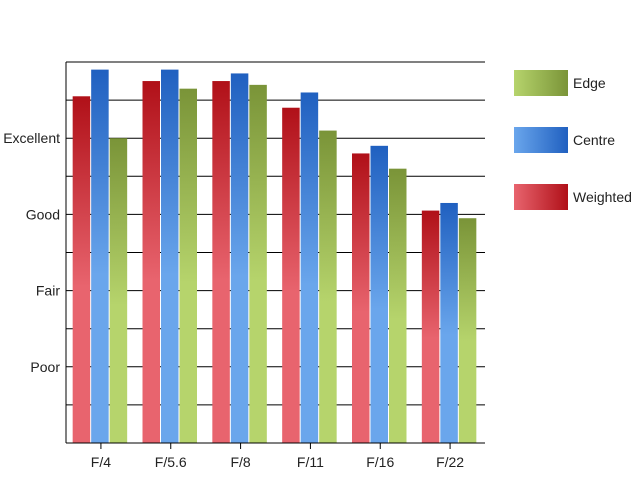 The height and width of the screenshot is (480, 640). I want to click on x-tick-label: F/22, so click(450, 462).